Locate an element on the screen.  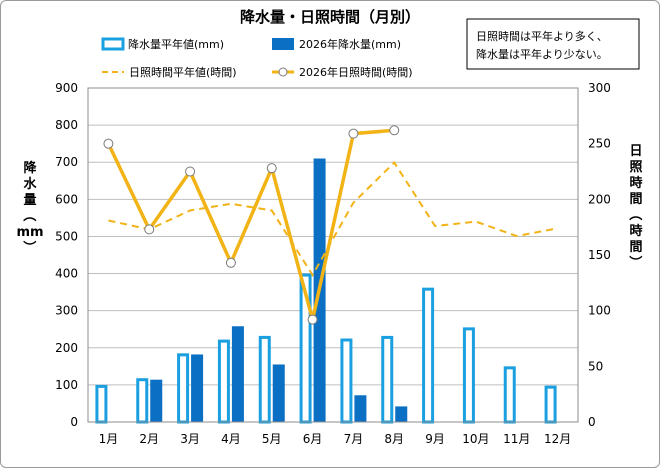
x-tick-label: 5月 is located at coordinates (272, 439).